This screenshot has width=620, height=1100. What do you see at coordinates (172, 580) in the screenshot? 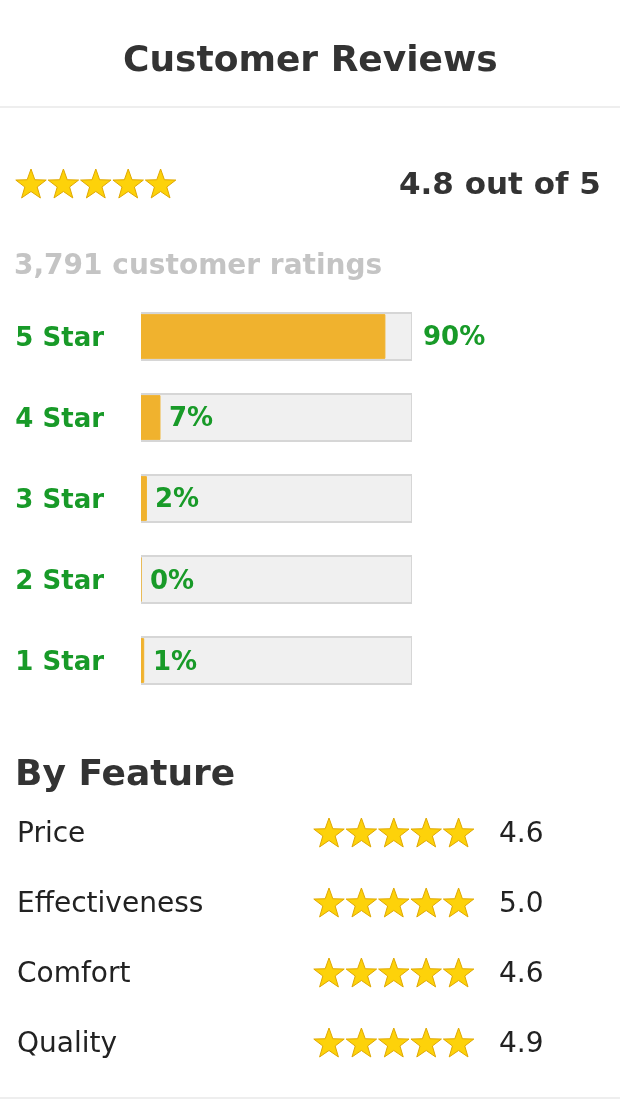
I see `data-label: 0%` at bounding box center [172, 580].